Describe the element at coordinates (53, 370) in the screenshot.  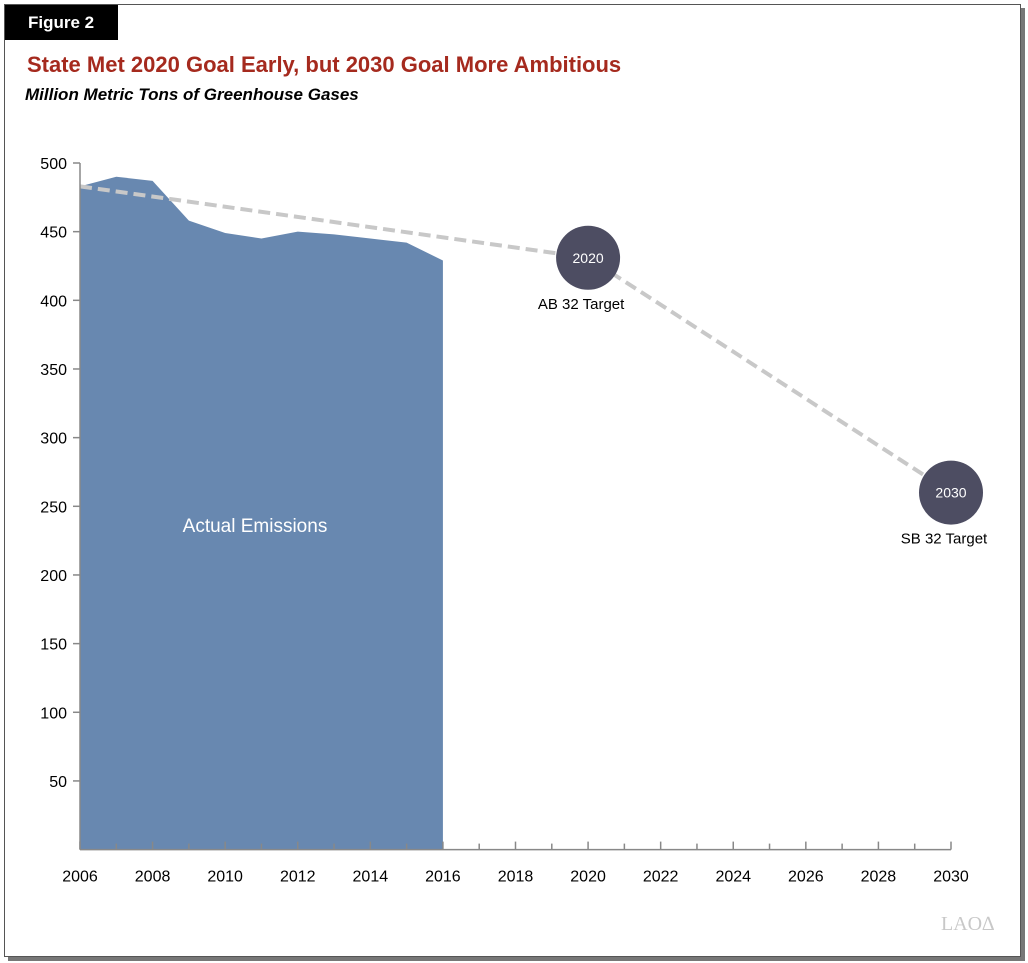
I see `y-tick-label: 350` at that location.